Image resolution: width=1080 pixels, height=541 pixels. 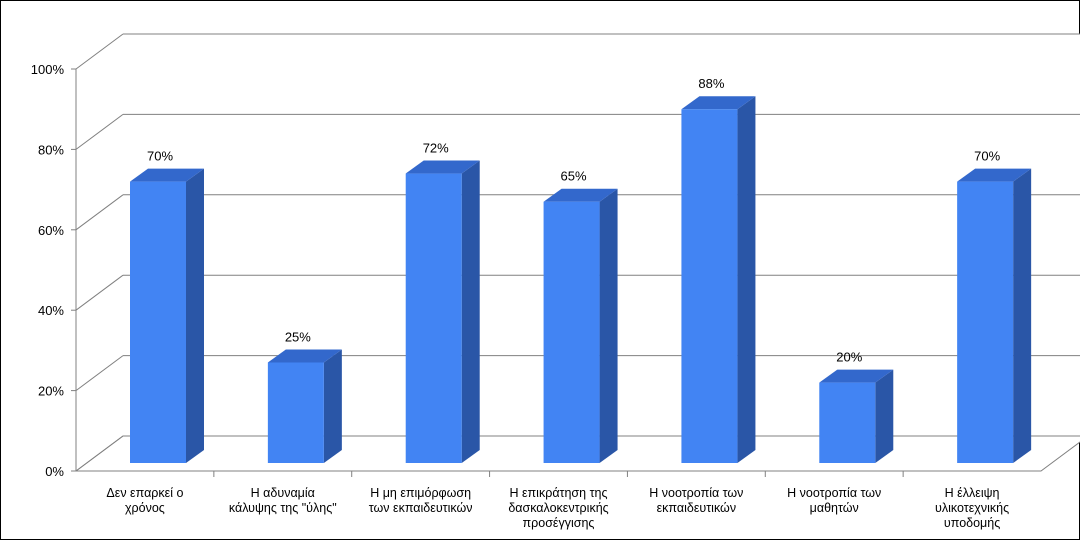 I want to click on y-tick-label: 60%, so click(x=51, y=230).